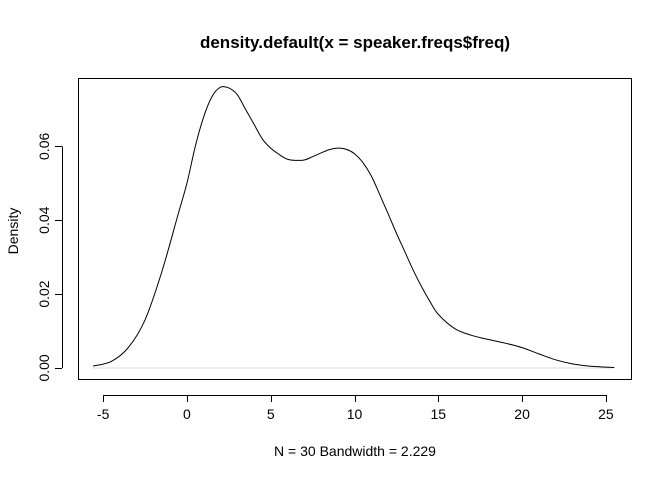  Describe the element at coordinates (355, 414) in the screenshot. I see `x-tick-label: 10` at that location.